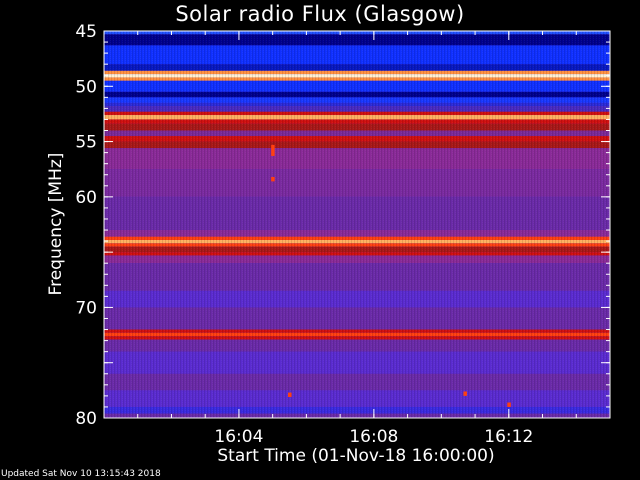  What do you see at coordinates (86, 143) in the screenshot?
I see `y-tick-label: 55` at bounding box center [86, 143].